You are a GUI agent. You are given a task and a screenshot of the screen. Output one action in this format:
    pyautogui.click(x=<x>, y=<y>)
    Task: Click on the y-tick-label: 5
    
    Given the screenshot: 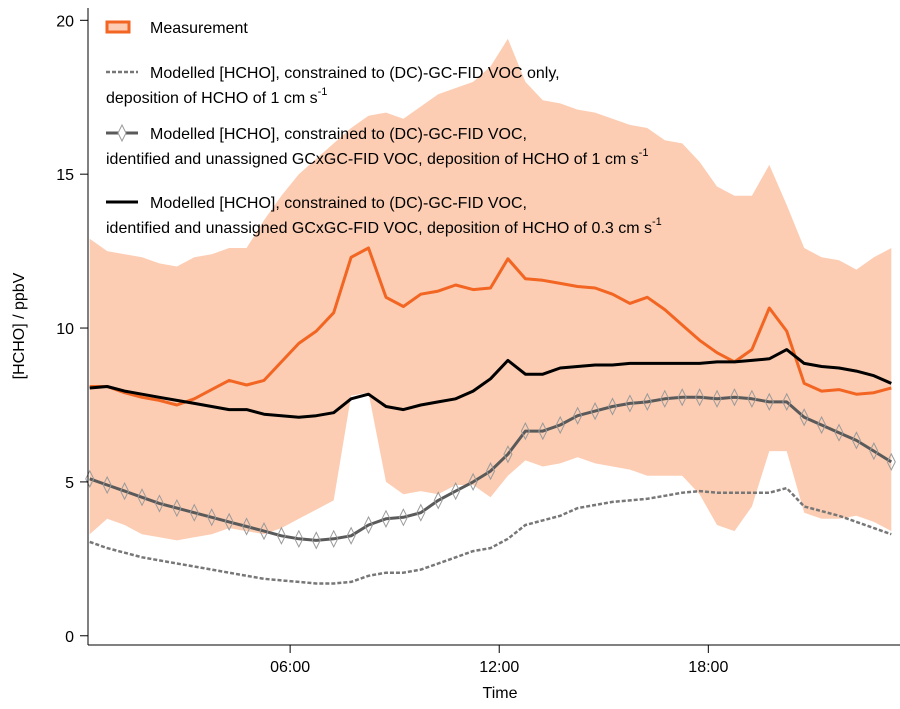 What is the action you would take?
    pyautogui.click(x=69, y=483)
    